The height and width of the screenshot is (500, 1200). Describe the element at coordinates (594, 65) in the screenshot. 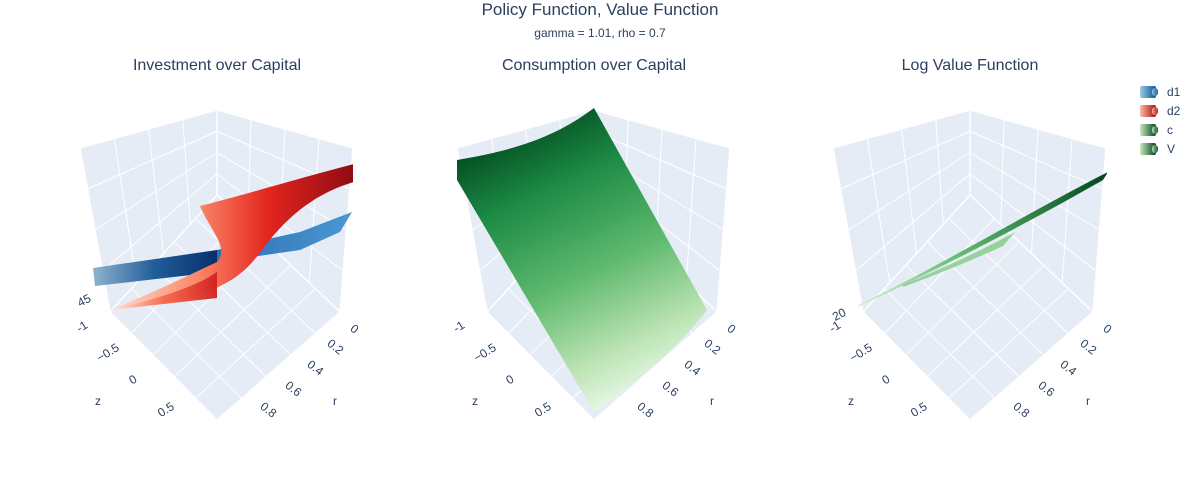

I see `subplot-title: Consumption over Capital` at that location.